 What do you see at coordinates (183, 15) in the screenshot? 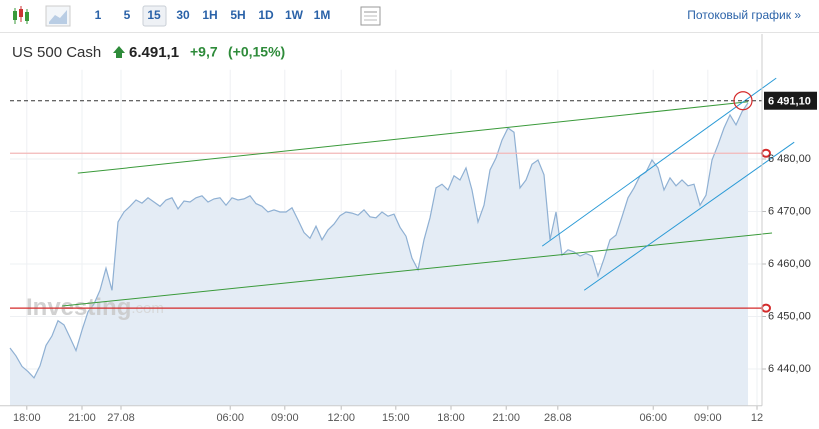
I see `interval-button: 30` at bounding box center [183, 15].